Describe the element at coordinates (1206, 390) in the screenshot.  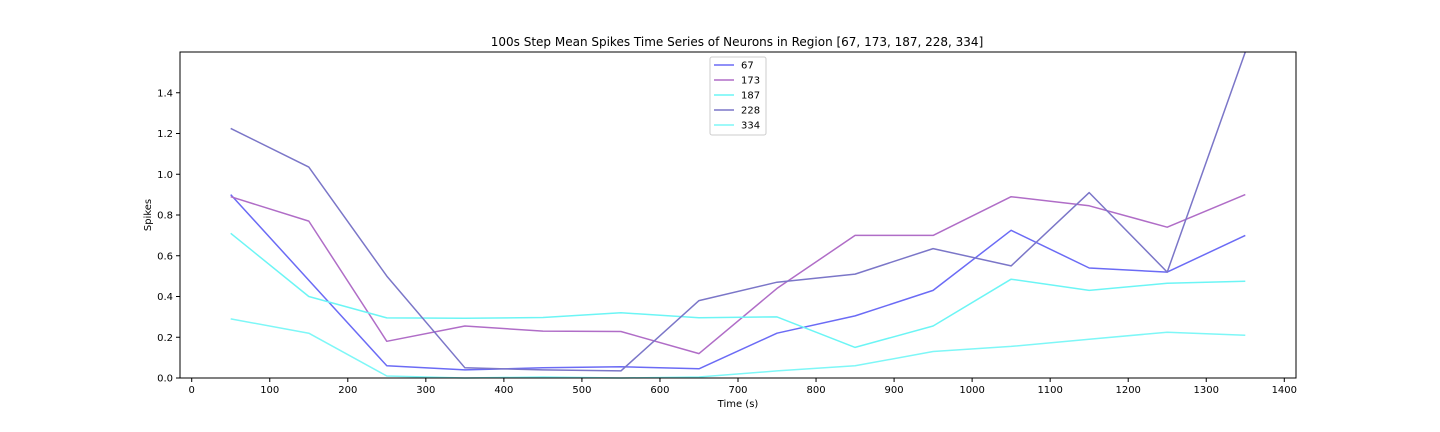
I see `x-tick-label: 1300` at that location.